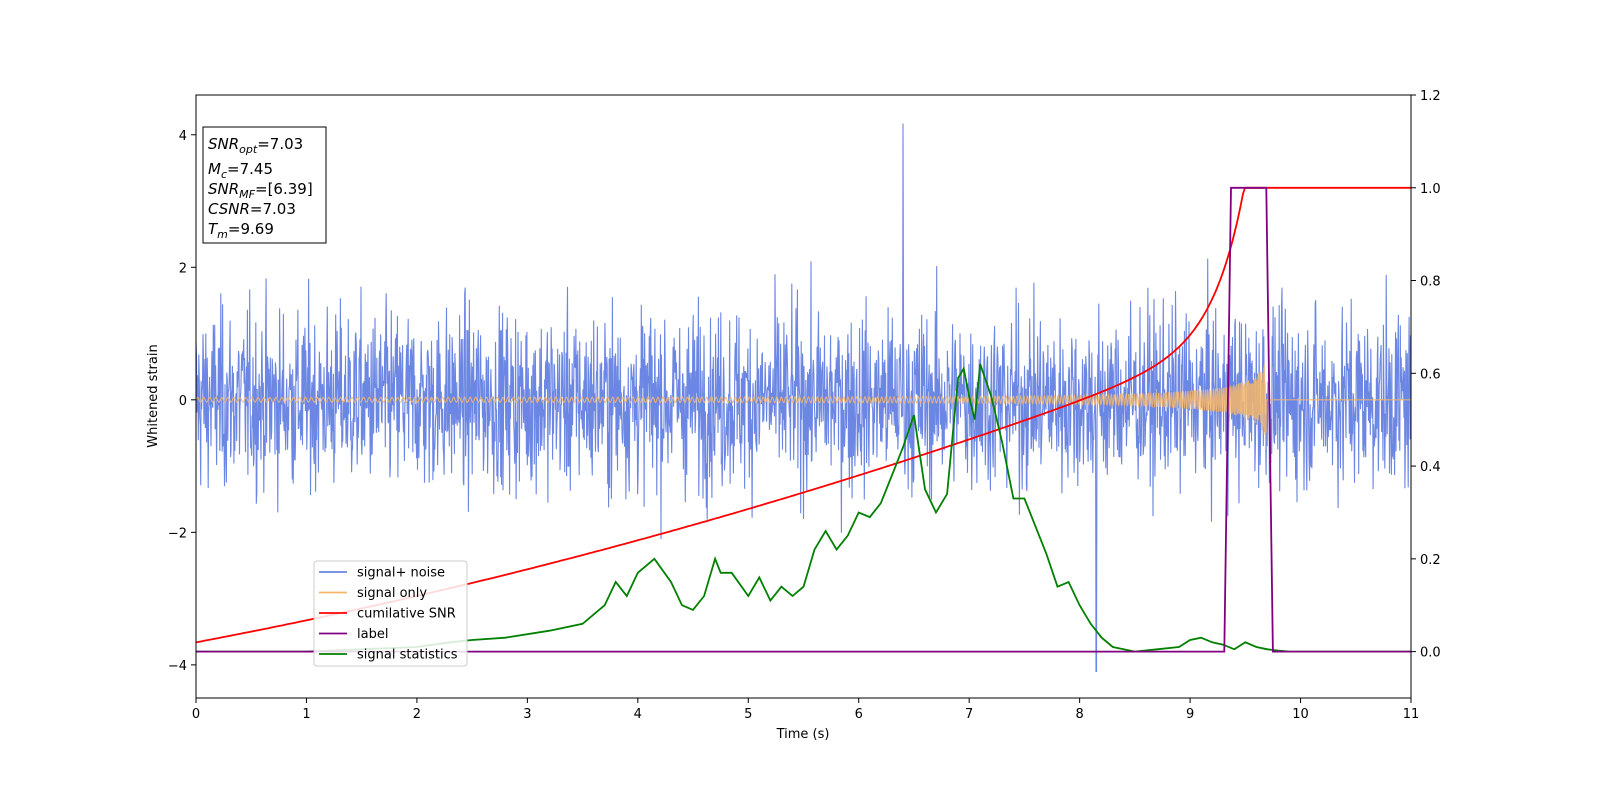 This screenshot has height=800, width=1600. What do you see at coordinates (260, 190) in the screenshot?
I see `annotation-line: SNRMF=[6.39]` at bounding box center [260, 190].